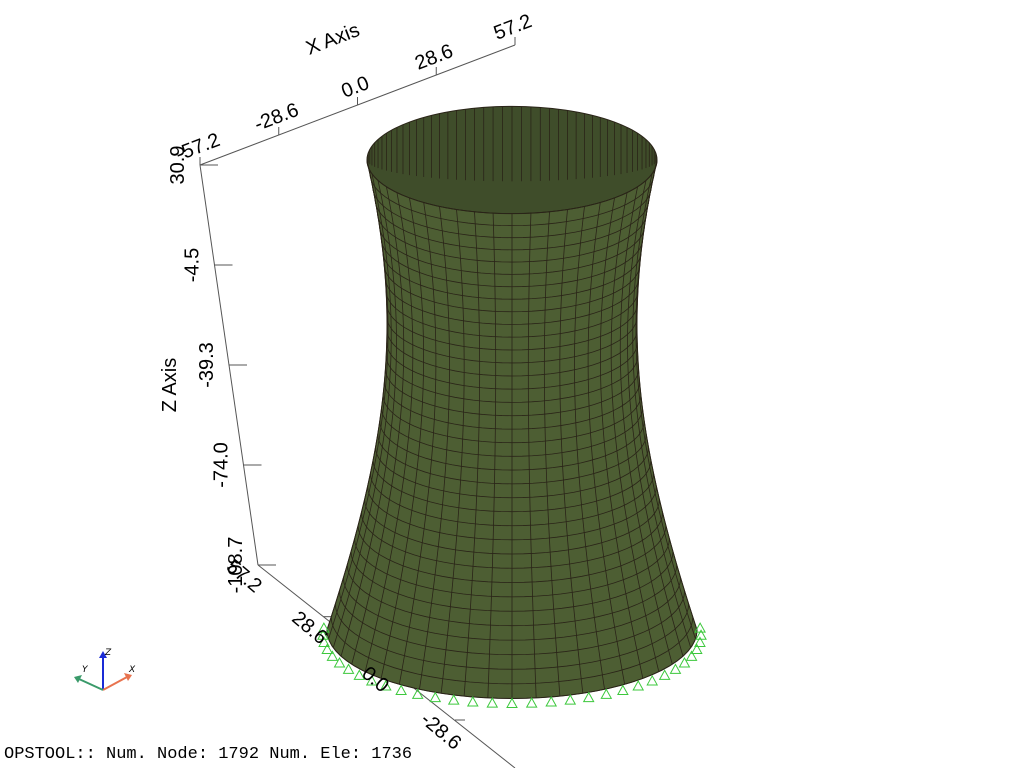 The height and width of the screenshot is (768, 1024). What do you see at coordinates (170, 385) in the screenshot?
I see `z-axis-title: Z Axis` at bounding box center [170, 385].